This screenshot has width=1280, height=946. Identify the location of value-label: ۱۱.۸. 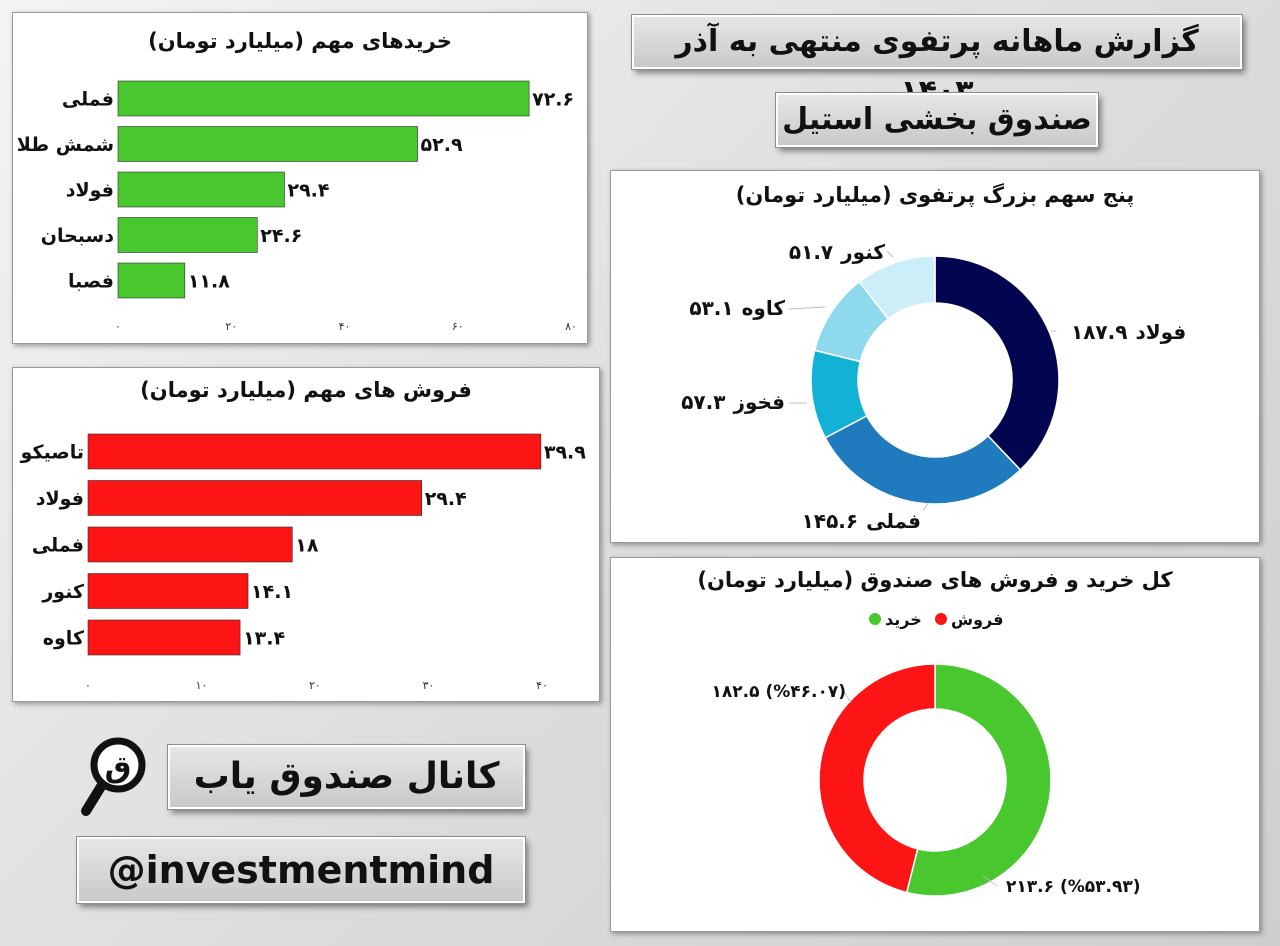
(209, 282).